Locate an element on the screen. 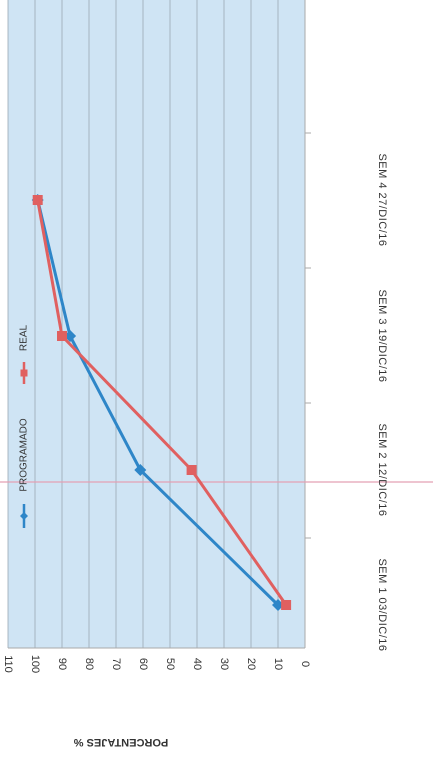 The width and height of the screenshot is (433, 771). value-tick-label: 90 is located at coordinates (62, 664).